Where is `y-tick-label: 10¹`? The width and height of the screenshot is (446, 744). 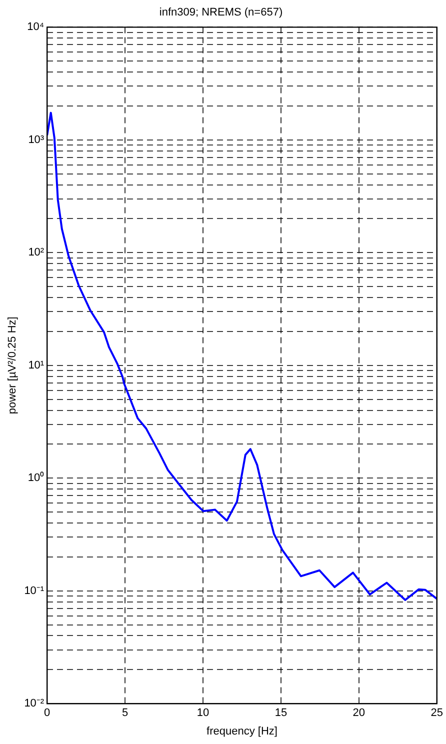 y-tick-label: 10¹ is located at coordinates (36, 365).